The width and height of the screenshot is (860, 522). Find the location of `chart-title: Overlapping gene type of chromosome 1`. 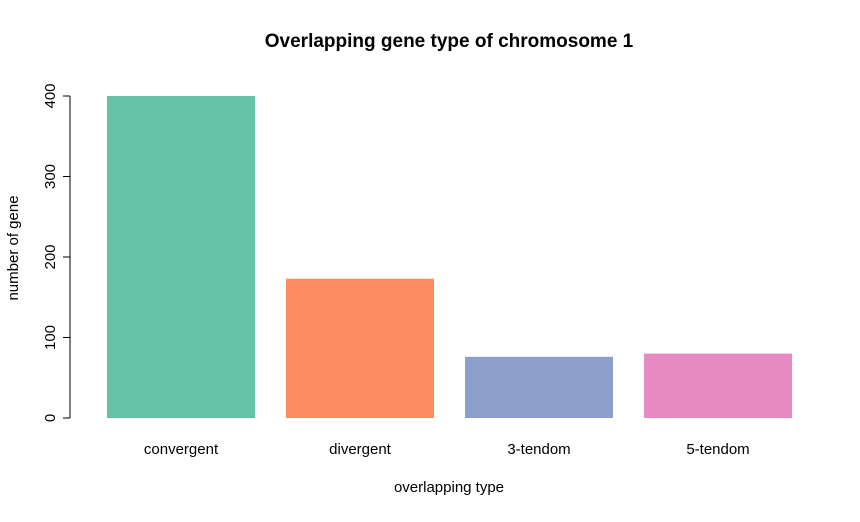

chart-title: Overlapping gene type of chromosome 1 is located at coordinates (449, 41).